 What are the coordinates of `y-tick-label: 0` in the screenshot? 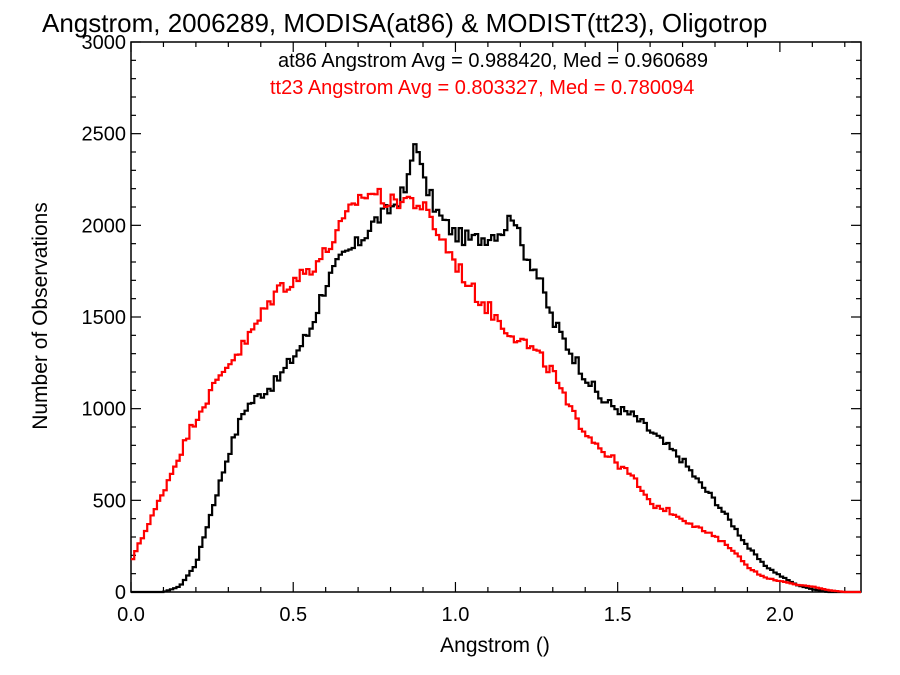 It's located at (120, 593).